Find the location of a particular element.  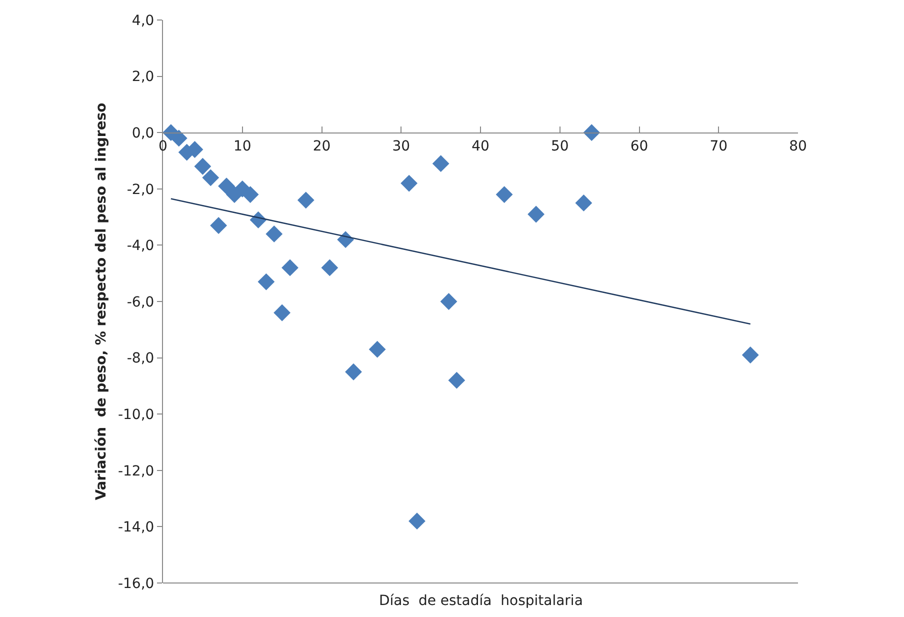

y-tick-label: 2,0 is located at coordinates (143, 77).